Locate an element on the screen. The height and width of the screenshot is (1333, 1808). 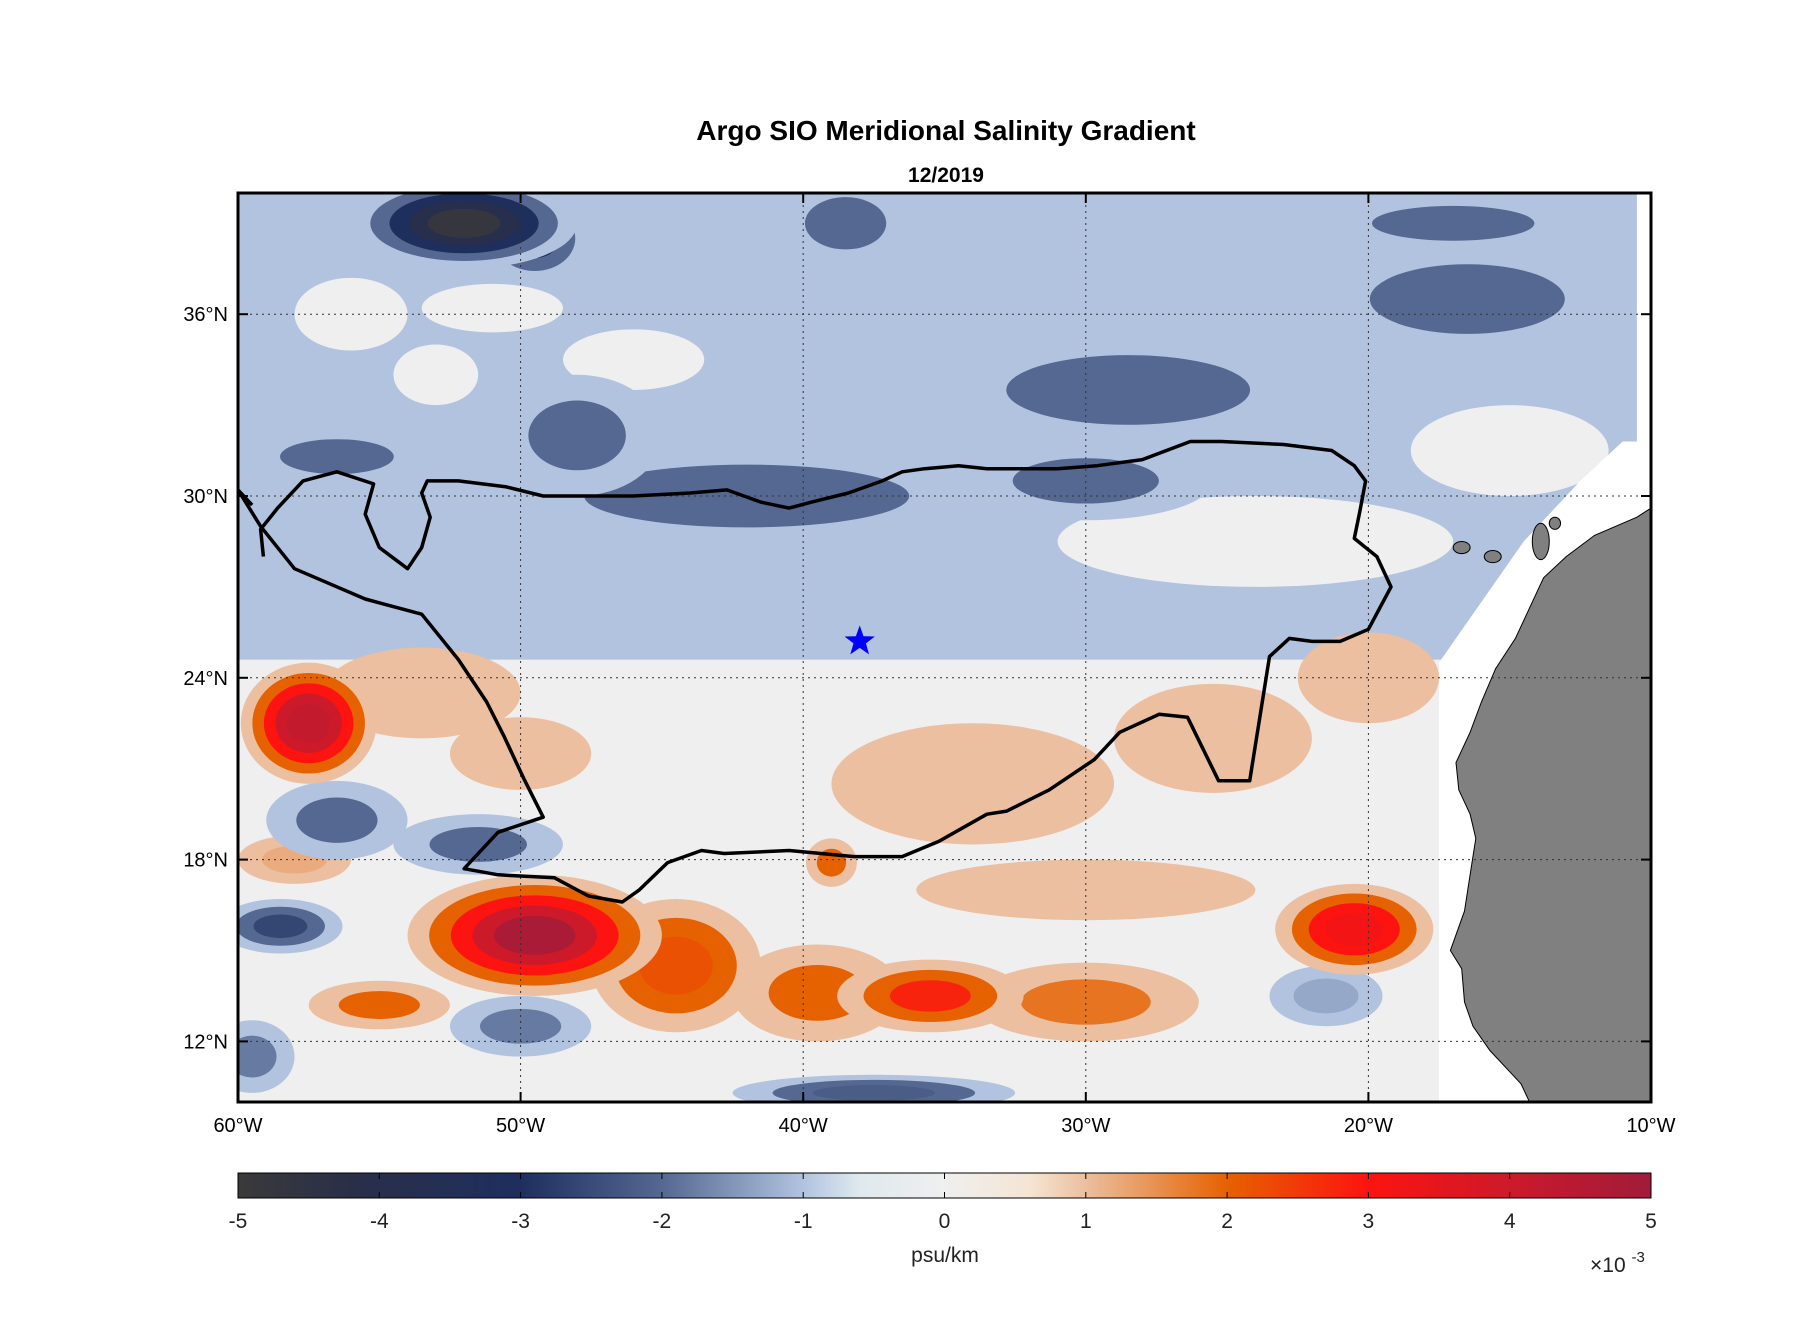
x-tick-label: 10°W is located at coordinates (1650, 1126).